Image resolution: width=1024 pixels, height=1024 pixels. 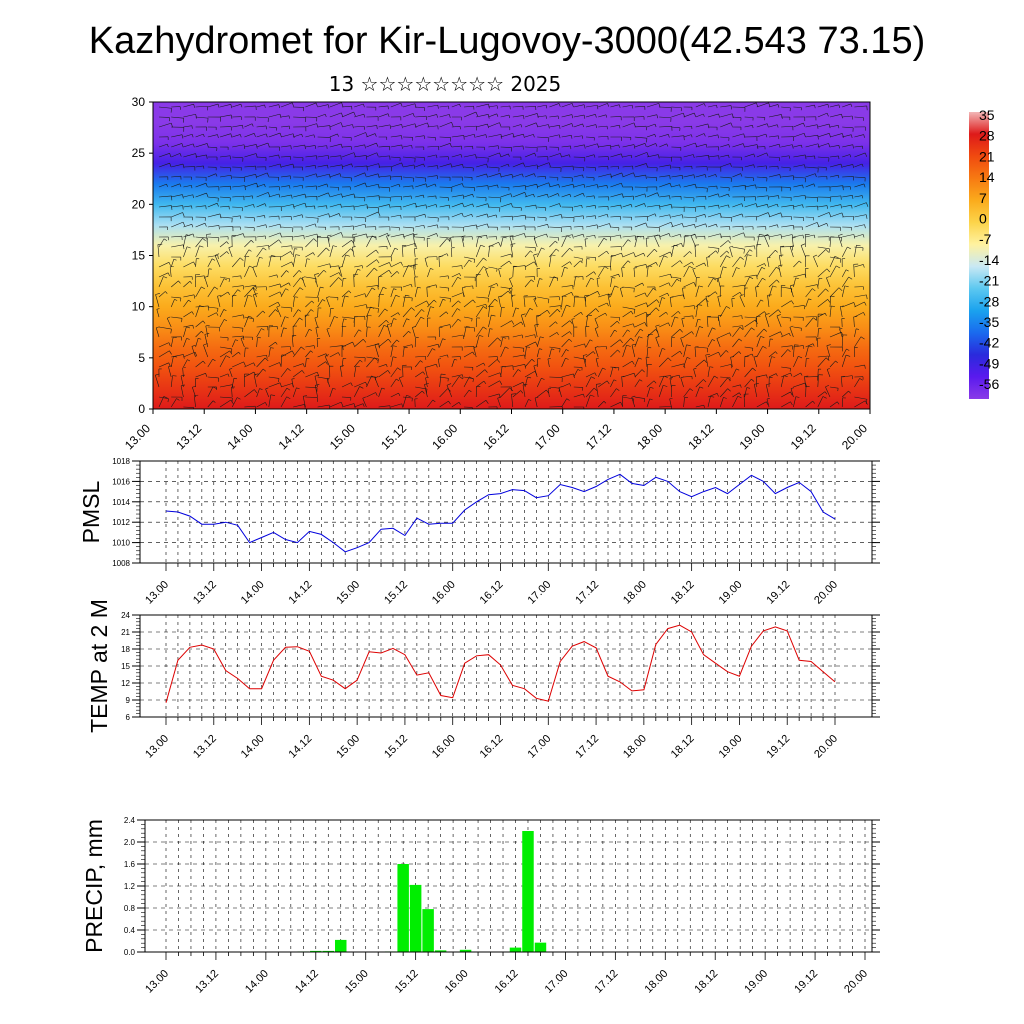 I want to click on y-tick-label: 15, so click(x=125, y=666).